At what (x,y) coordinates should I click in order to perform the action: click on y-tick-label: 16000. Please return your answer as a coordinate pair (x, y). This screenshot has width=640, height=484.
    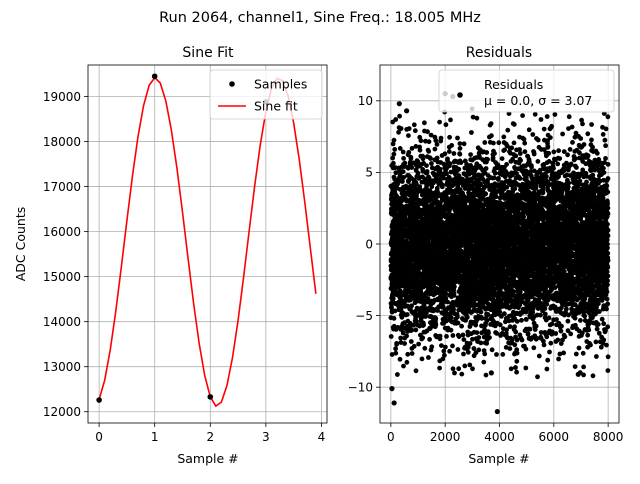
    Looking at the image, I should click on (62, 232).